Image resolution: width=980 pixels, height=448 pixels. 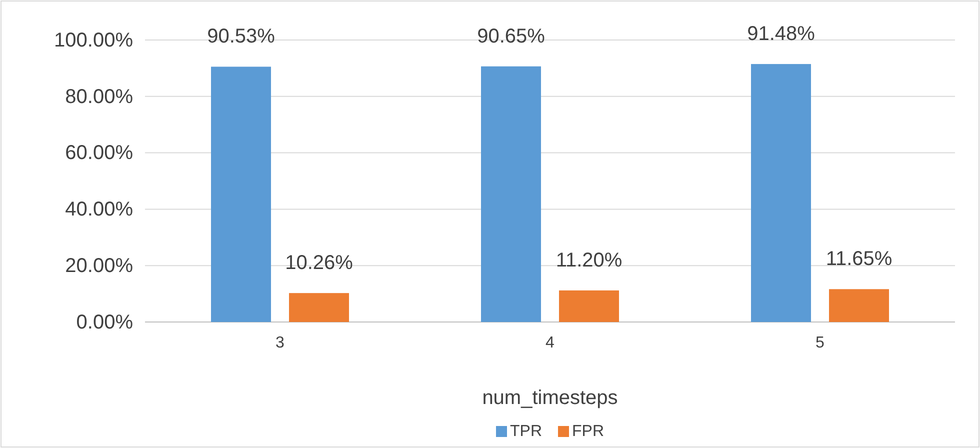 I want to click on data-label: 90.65%, so click(x=511, y=36).